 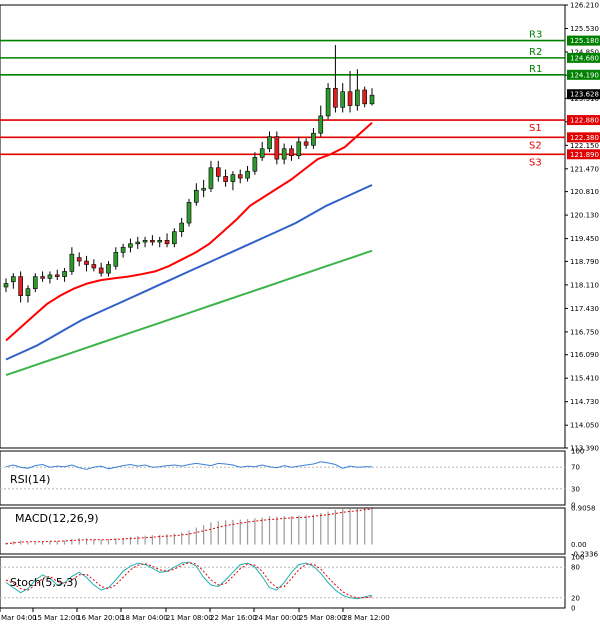 What do you see at coordinates (584, 402) in the screenshot?
I see `price-tick-label: 114.730` at bounding box center [584, 402].